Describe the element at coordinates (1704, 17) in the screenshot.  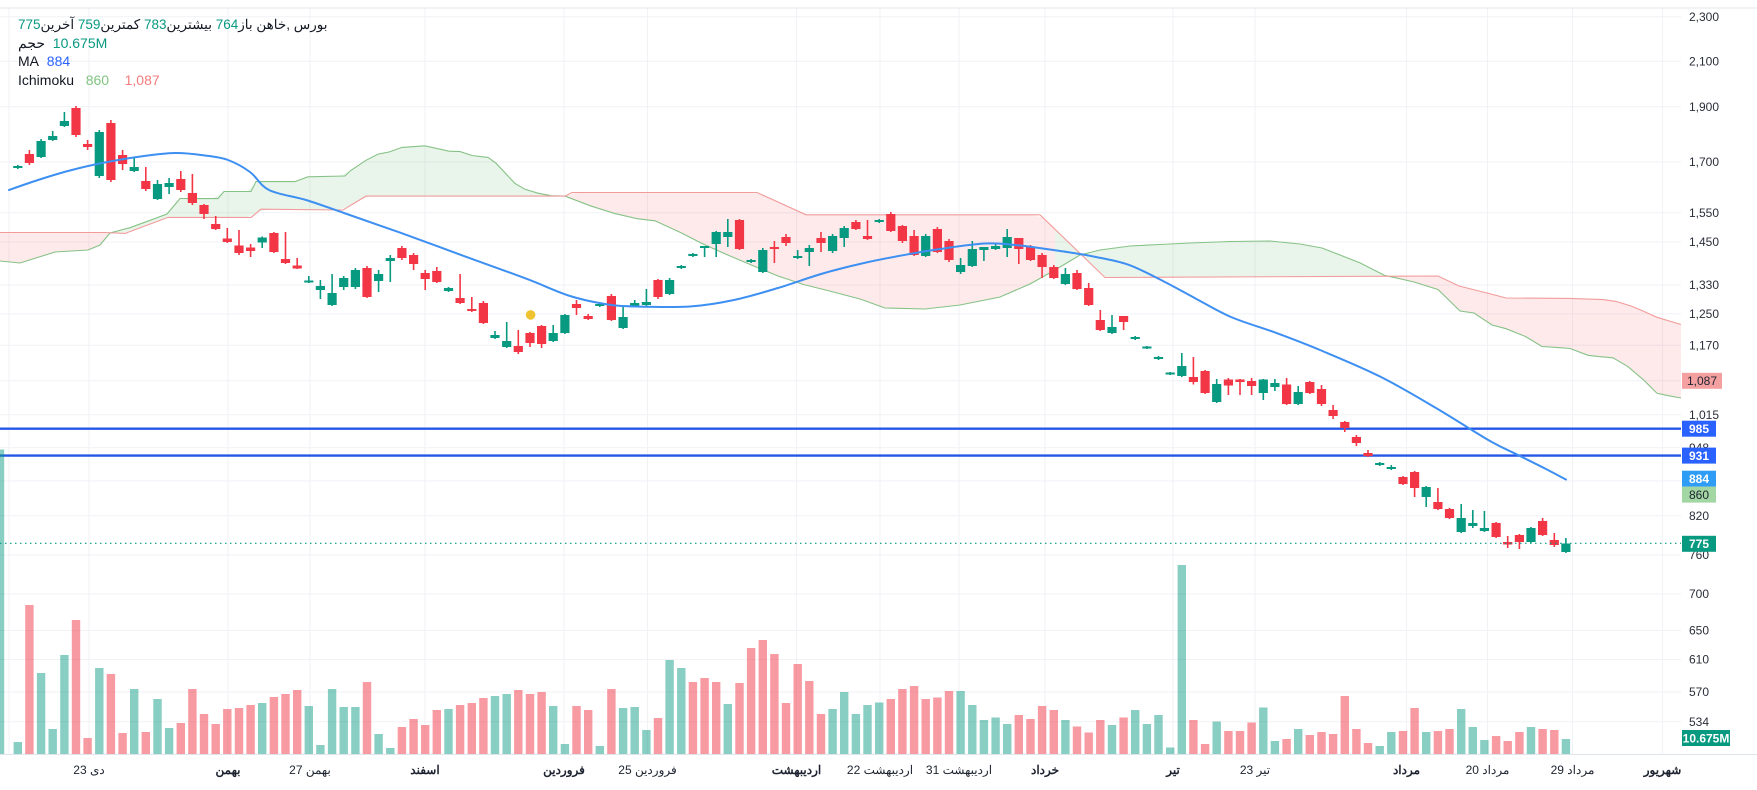
I see `svg-text: 2,300` at that location.